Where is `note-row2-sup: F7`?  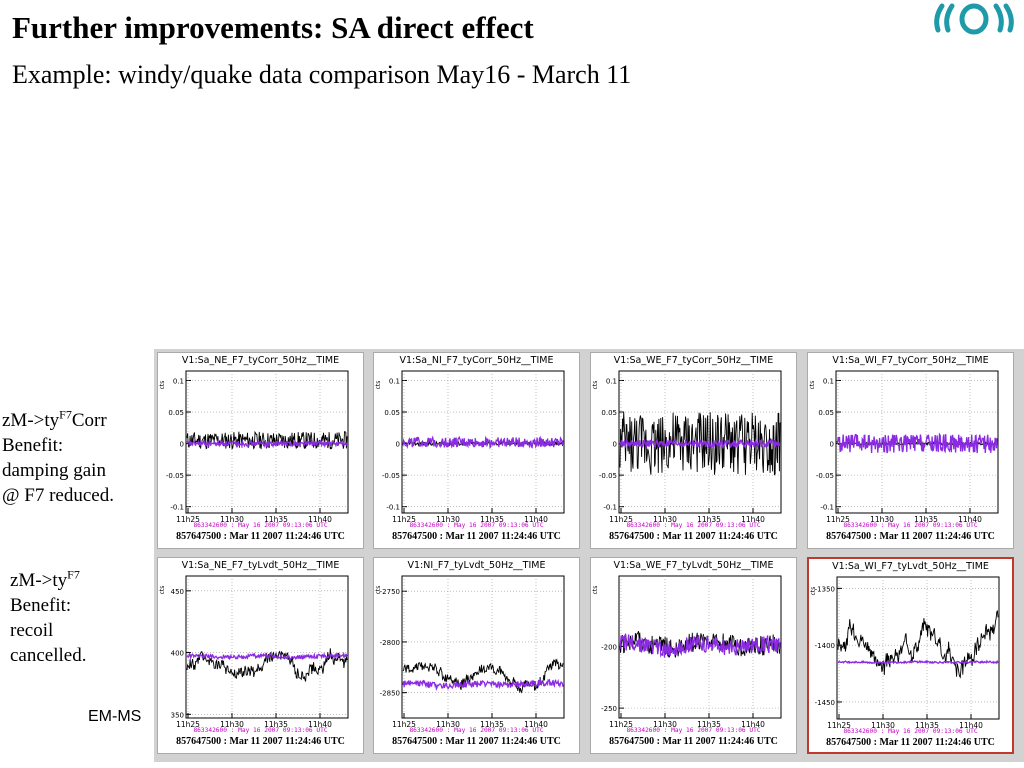
note-row2-sup: F7 is located at coordinates (73, 574).